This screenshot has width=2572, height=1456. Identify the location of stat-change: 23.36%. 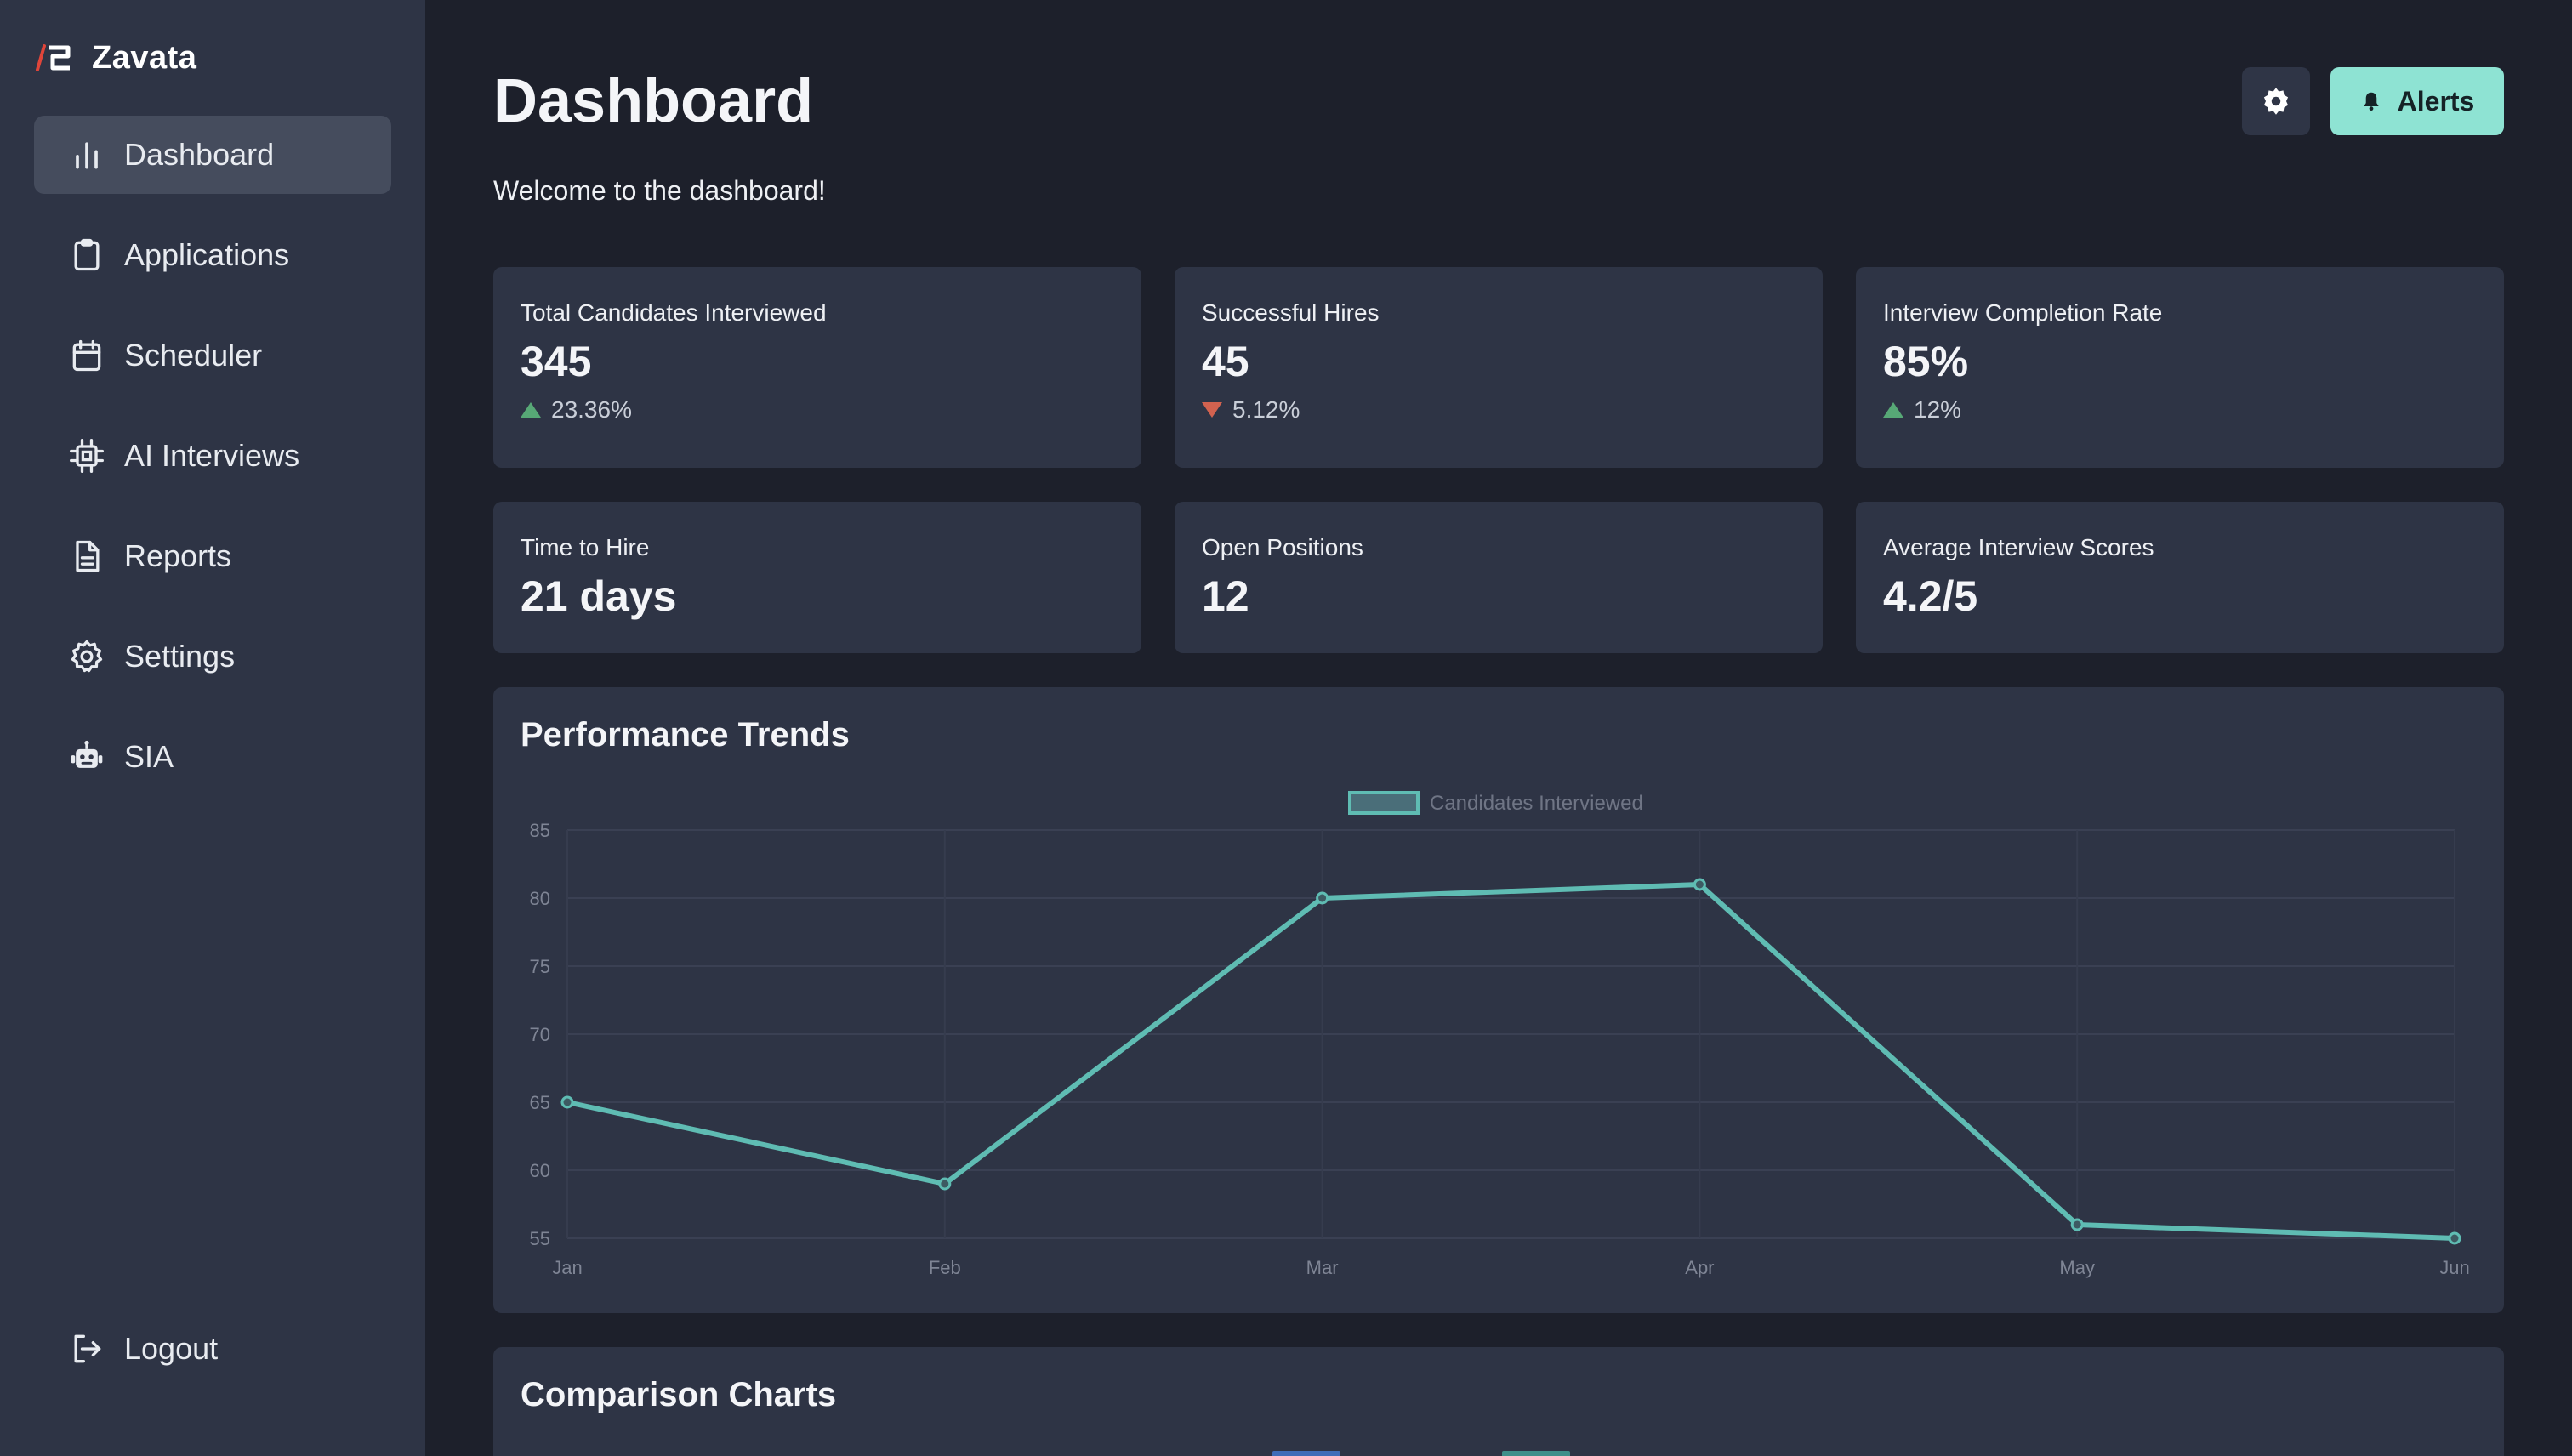
(577, 410).